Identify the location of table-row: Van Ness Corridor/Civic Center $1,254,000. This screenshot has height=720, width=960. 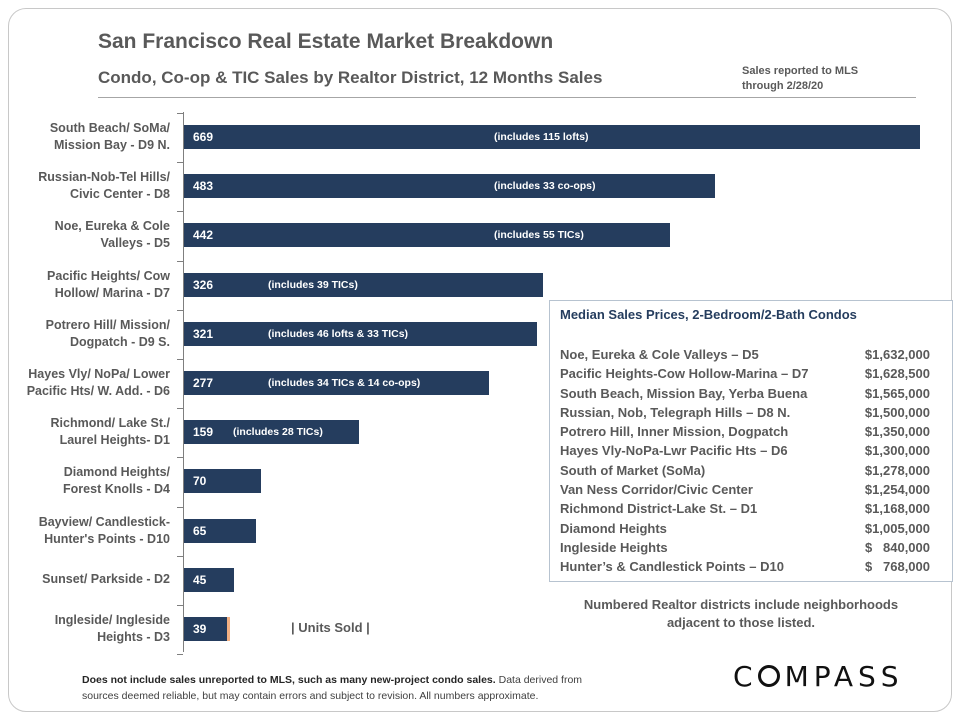
(745, 489).